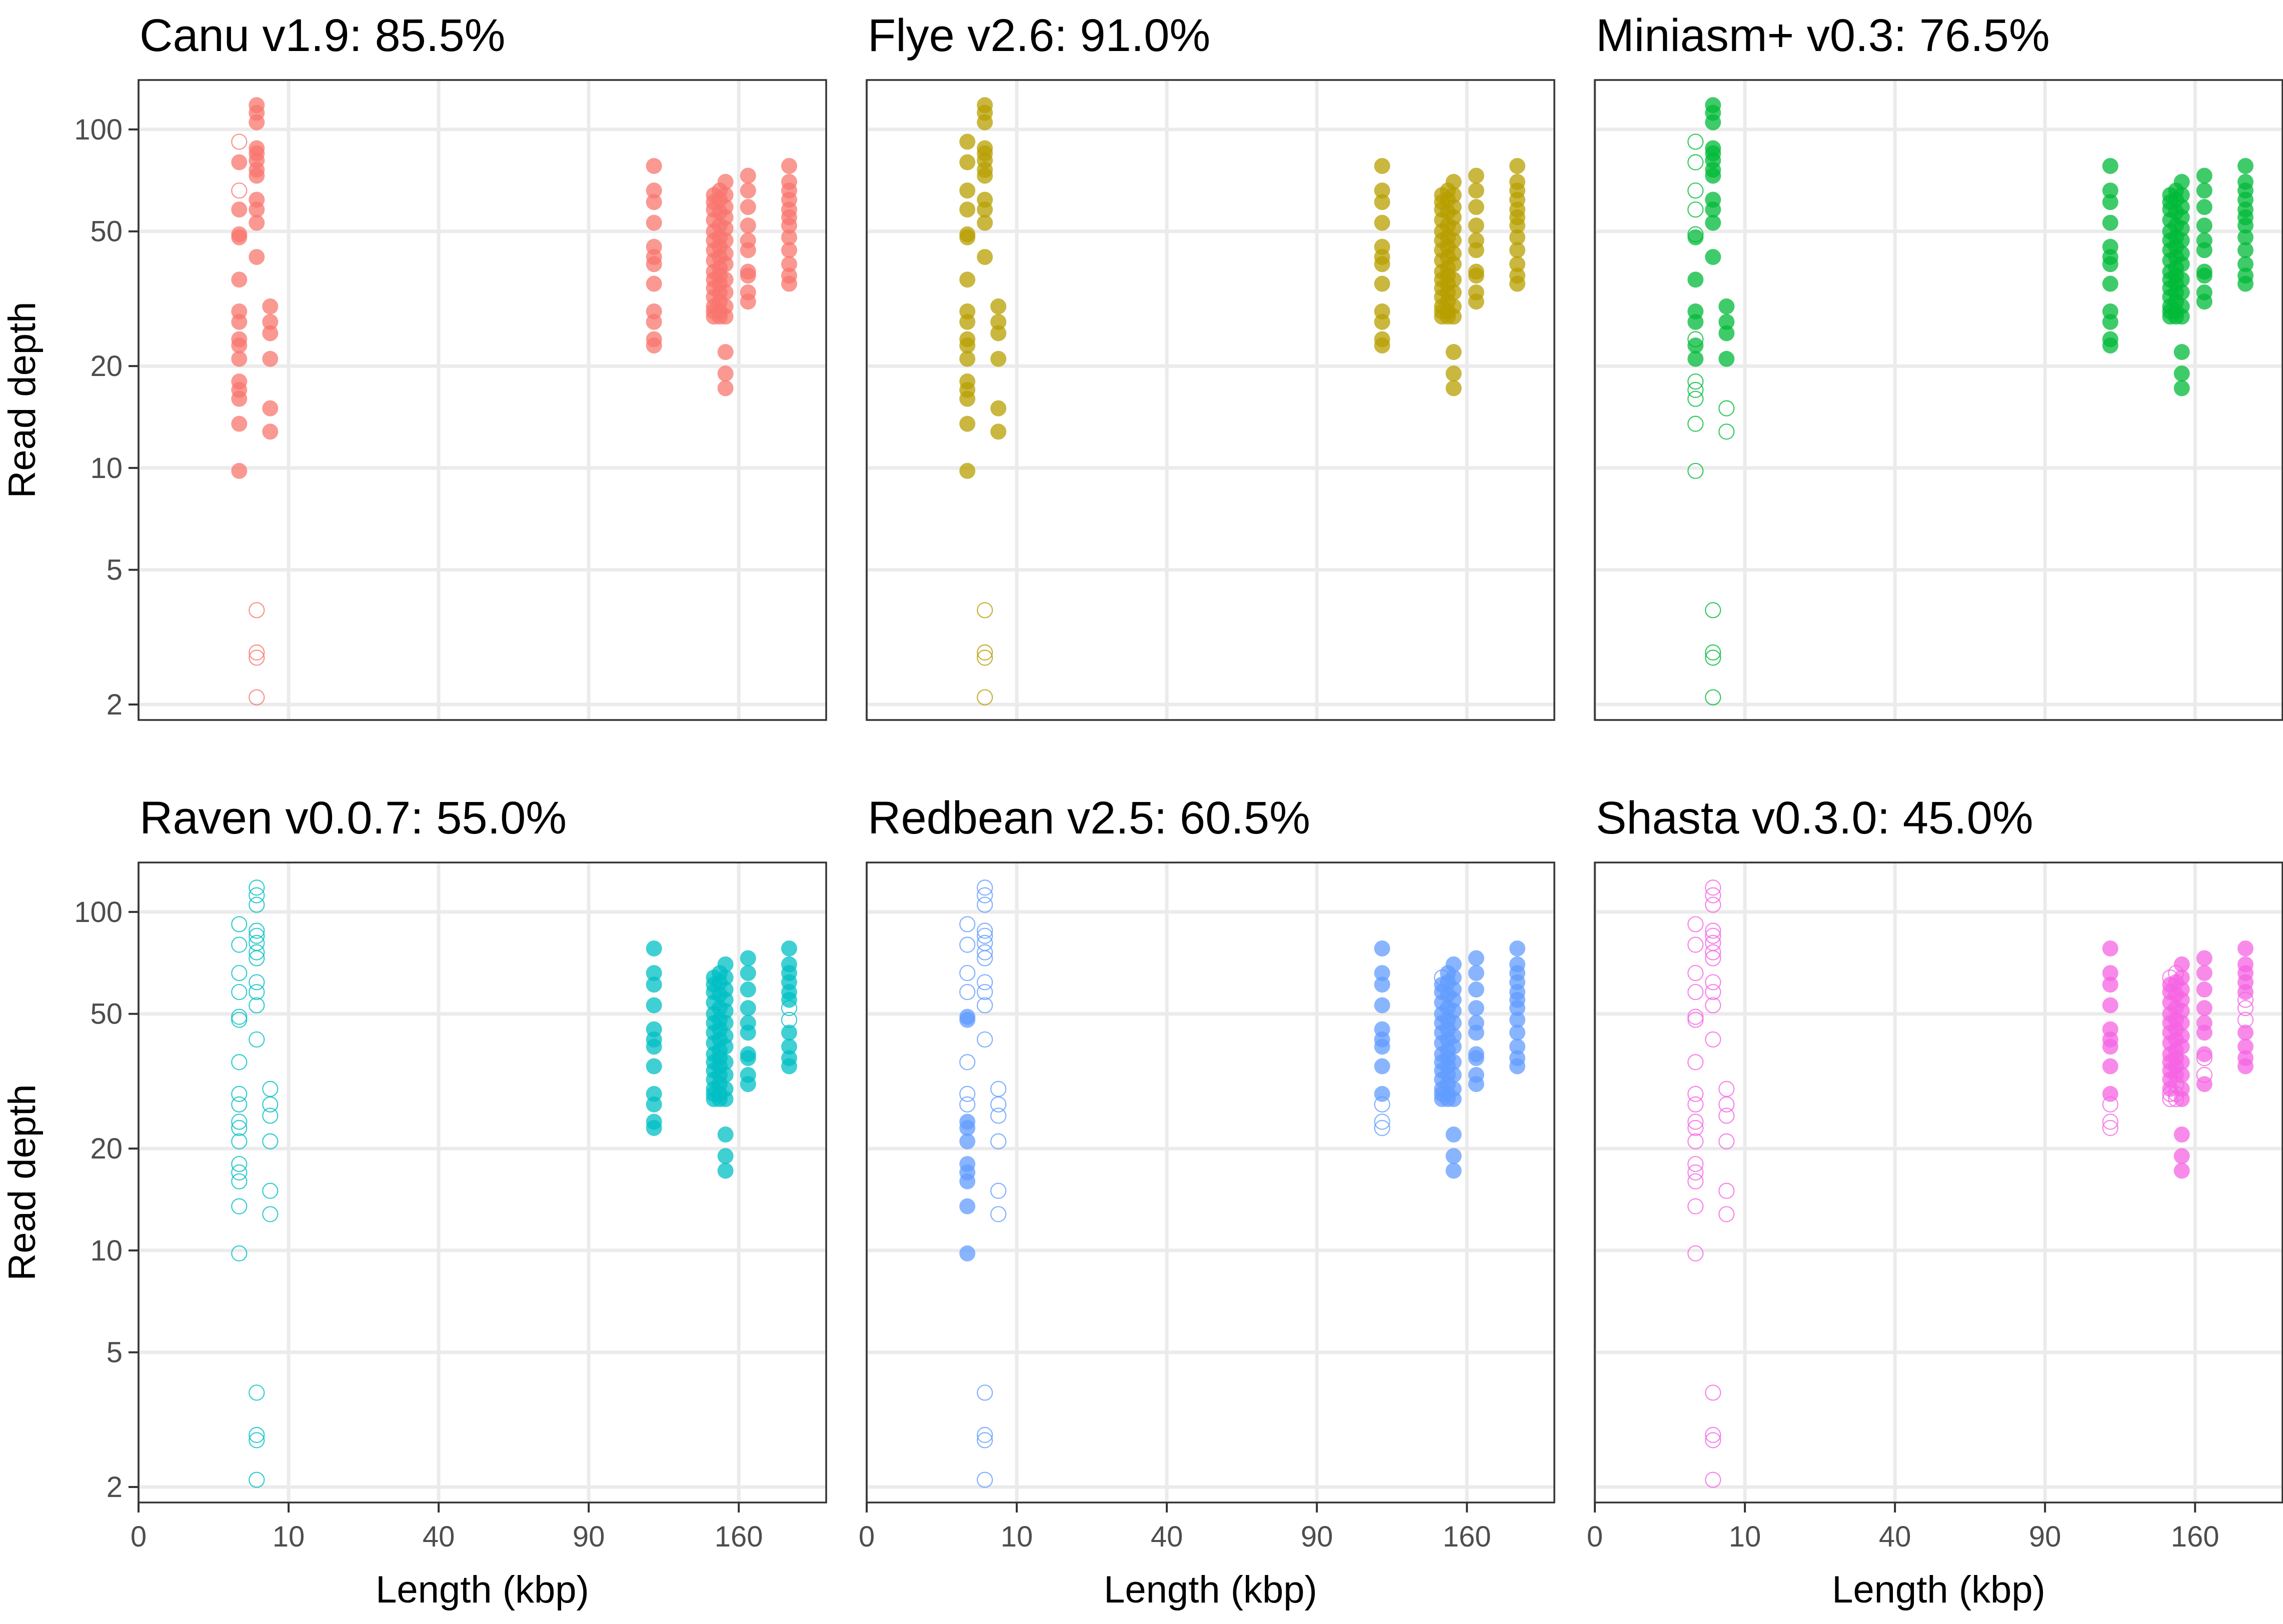  I want to click on facet-panel: Miniasm+ v0.3: 76.5%, so click(1938, 365).